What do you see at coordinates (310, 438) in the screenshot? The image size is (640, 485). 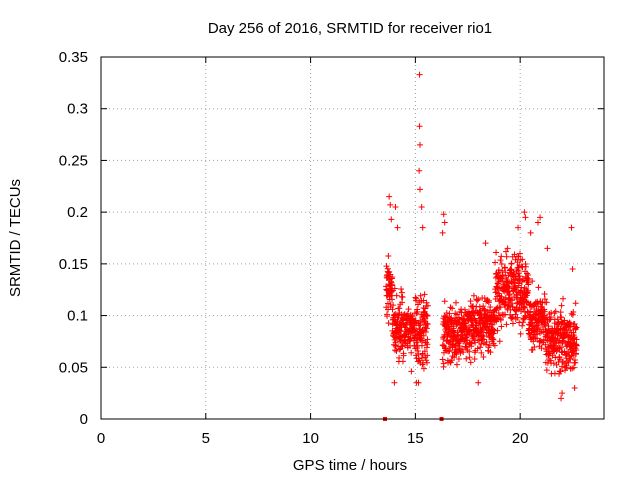 I see `x-tick-label: 10` at bounding box center [310, 438].